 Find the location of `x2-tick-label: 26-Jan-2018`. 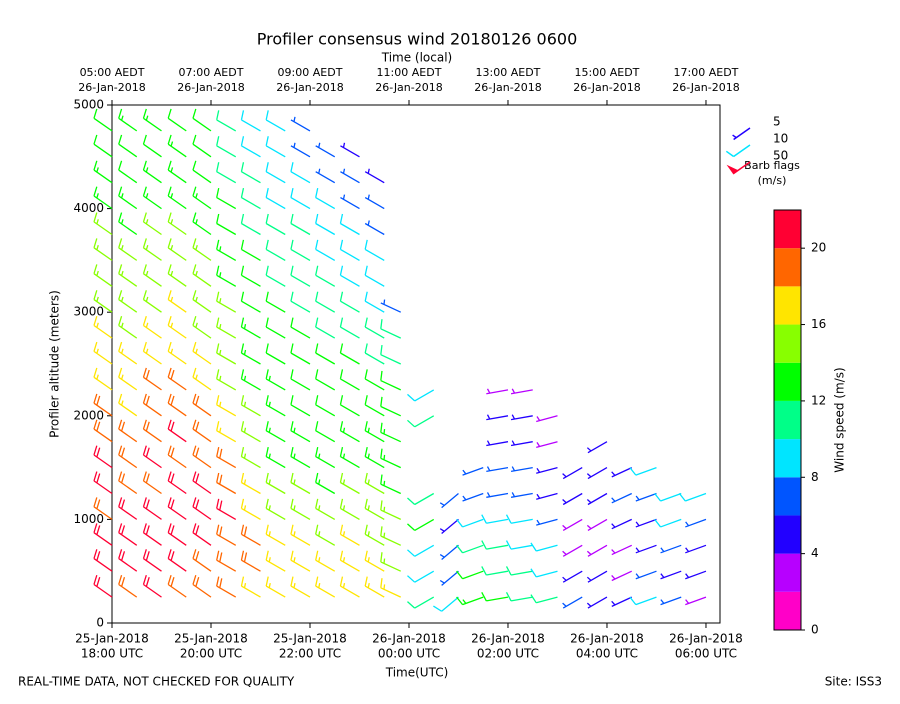

x2-tick-label: 26-Jan-2018 is located at coordinates (310, 87).